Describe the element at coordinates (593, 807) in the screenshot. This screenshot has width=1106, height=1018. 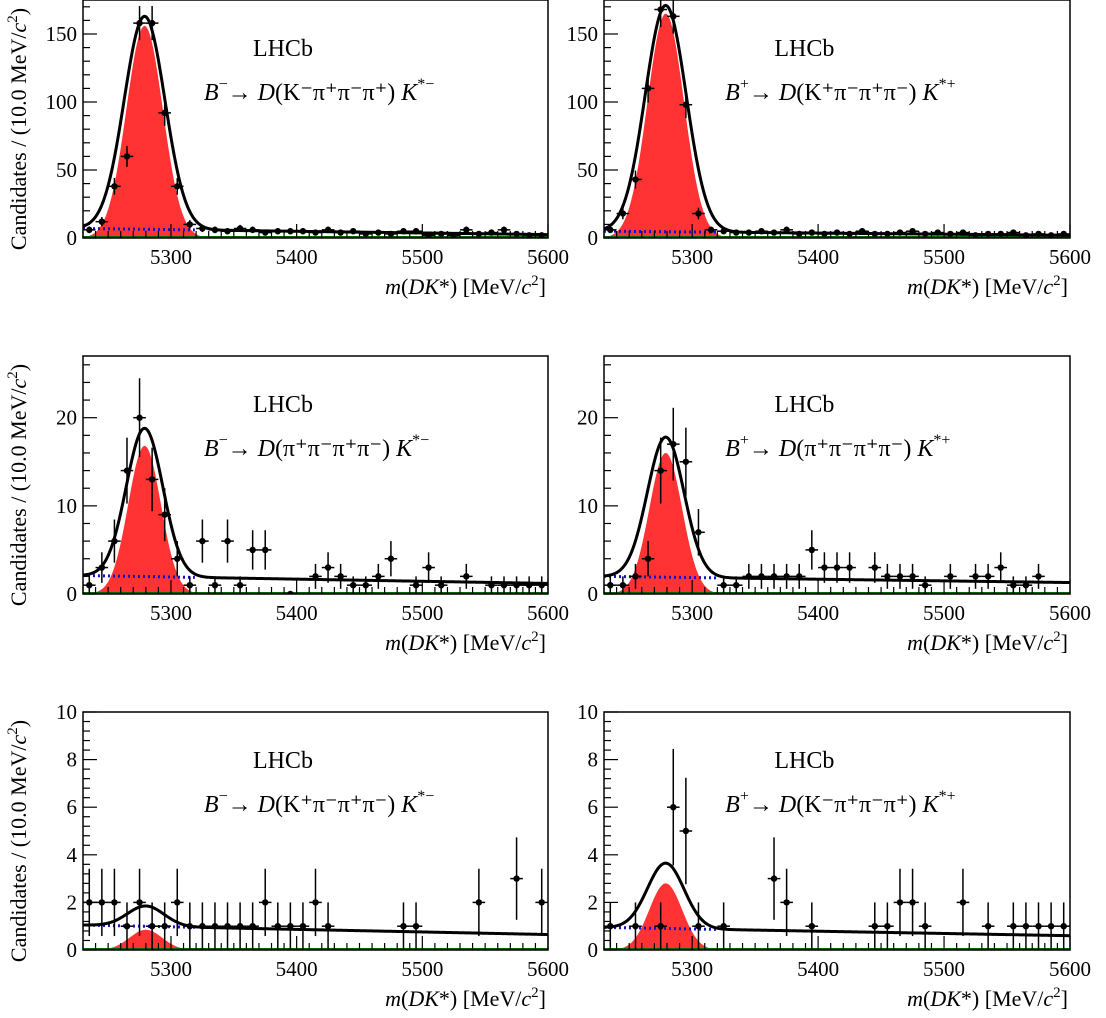
I see `y-tick-label: 6` at that location.